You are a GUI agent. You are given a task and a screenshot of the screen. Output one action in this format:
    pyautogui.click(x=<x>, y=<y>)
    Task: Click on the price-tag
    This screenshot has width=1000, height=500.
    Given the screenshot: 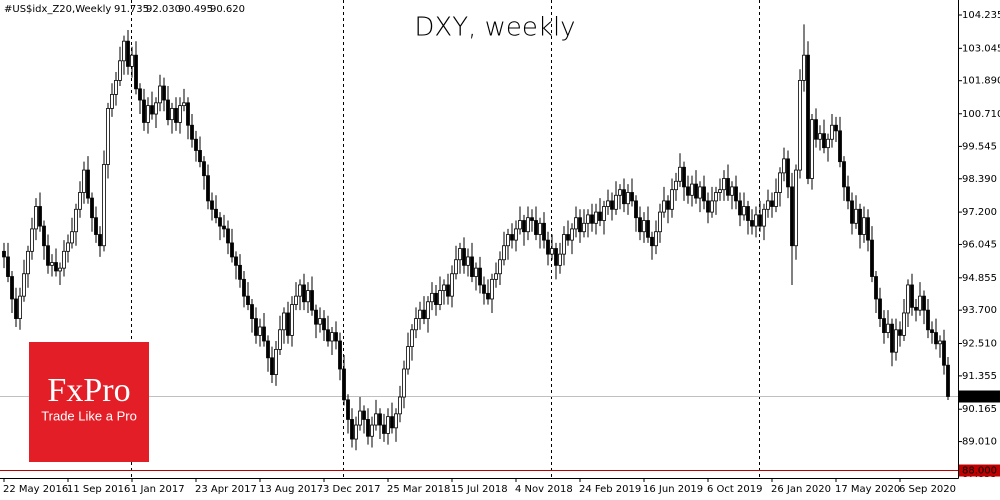 What is the action you would take?
    pyautogui.click(x=979, y=470)
    